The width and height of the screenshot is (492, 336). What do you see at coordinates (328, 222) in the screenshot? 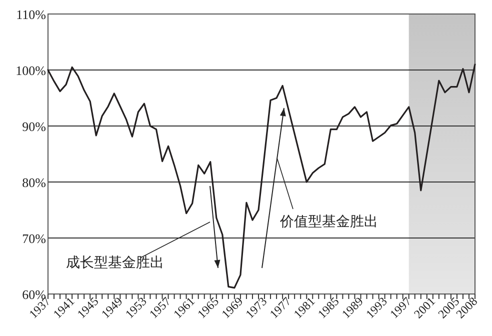
I see `annotation: 价值型基金胜出` at bounding box center [328, 222].